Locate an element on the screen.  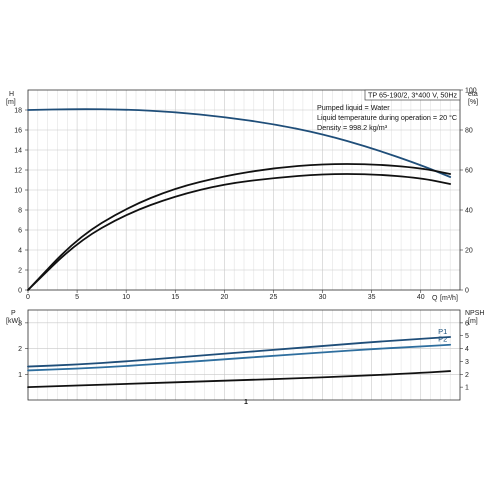
upper-left-axis-unit: [m] is located at coordinates (11, 102).